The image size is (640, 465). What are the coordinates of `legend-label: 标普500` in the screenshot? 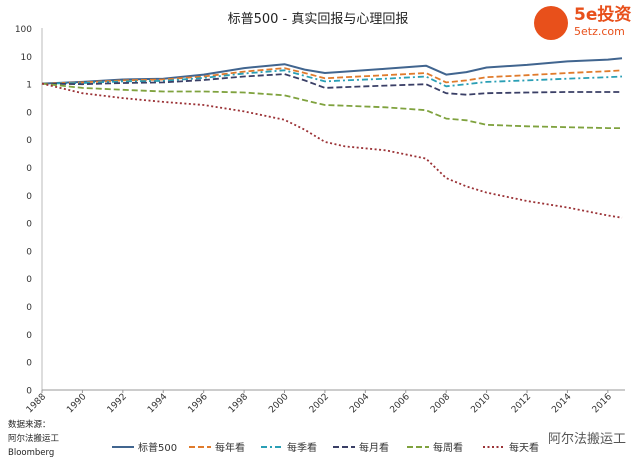 It's located at (157, 447).